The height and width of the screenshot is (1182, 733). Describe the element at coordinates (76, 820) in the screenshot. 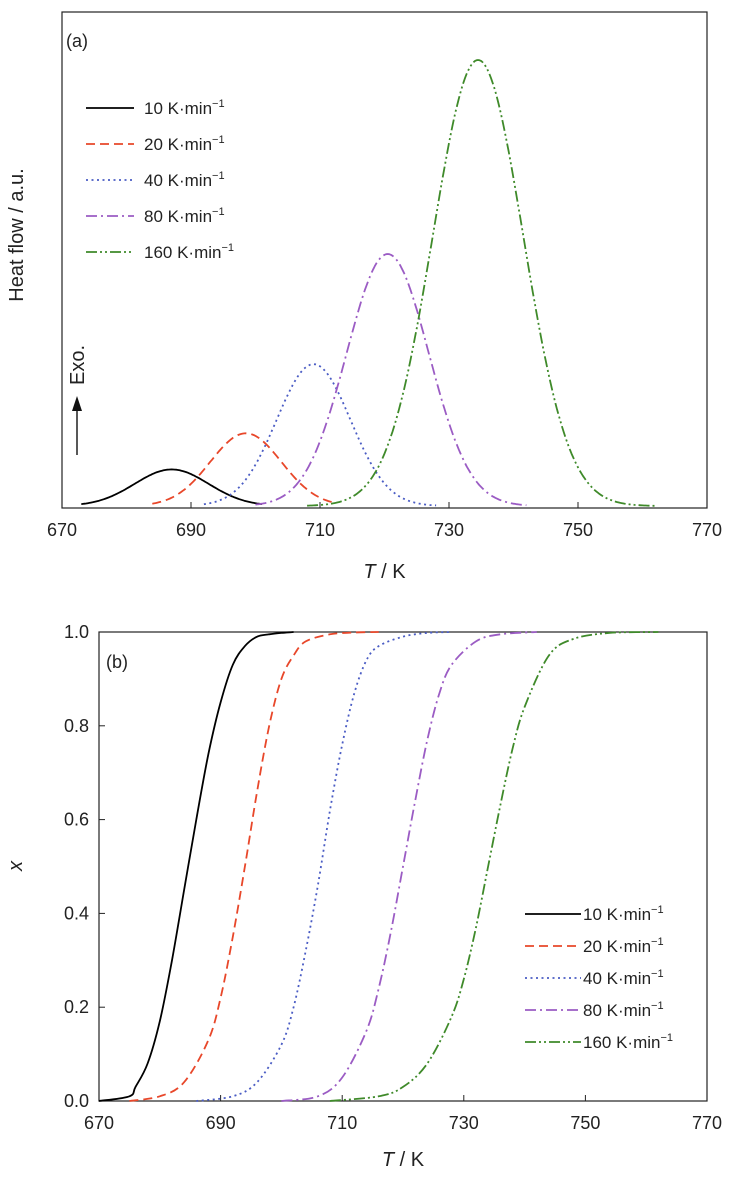

I see `y-tick-label: 0.6` at that location.